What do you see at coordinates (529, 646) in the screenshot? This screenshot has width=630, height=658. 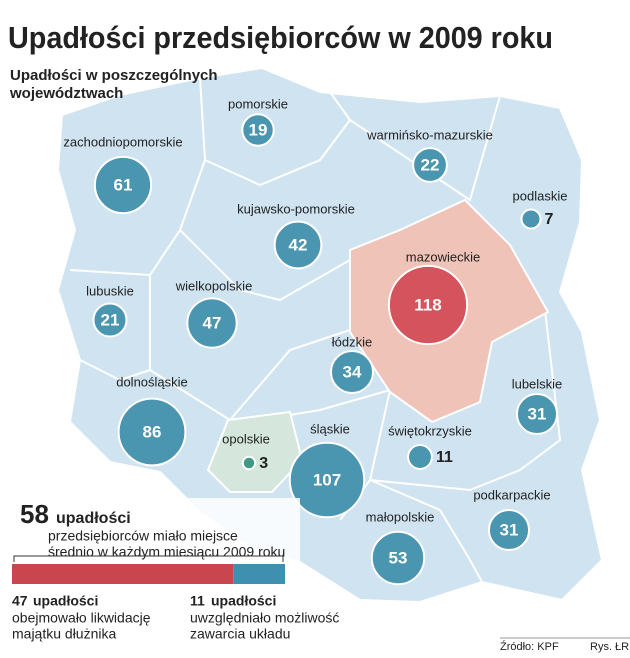 I see `source: Źródło: KPF` at bounding box center [529, 646].